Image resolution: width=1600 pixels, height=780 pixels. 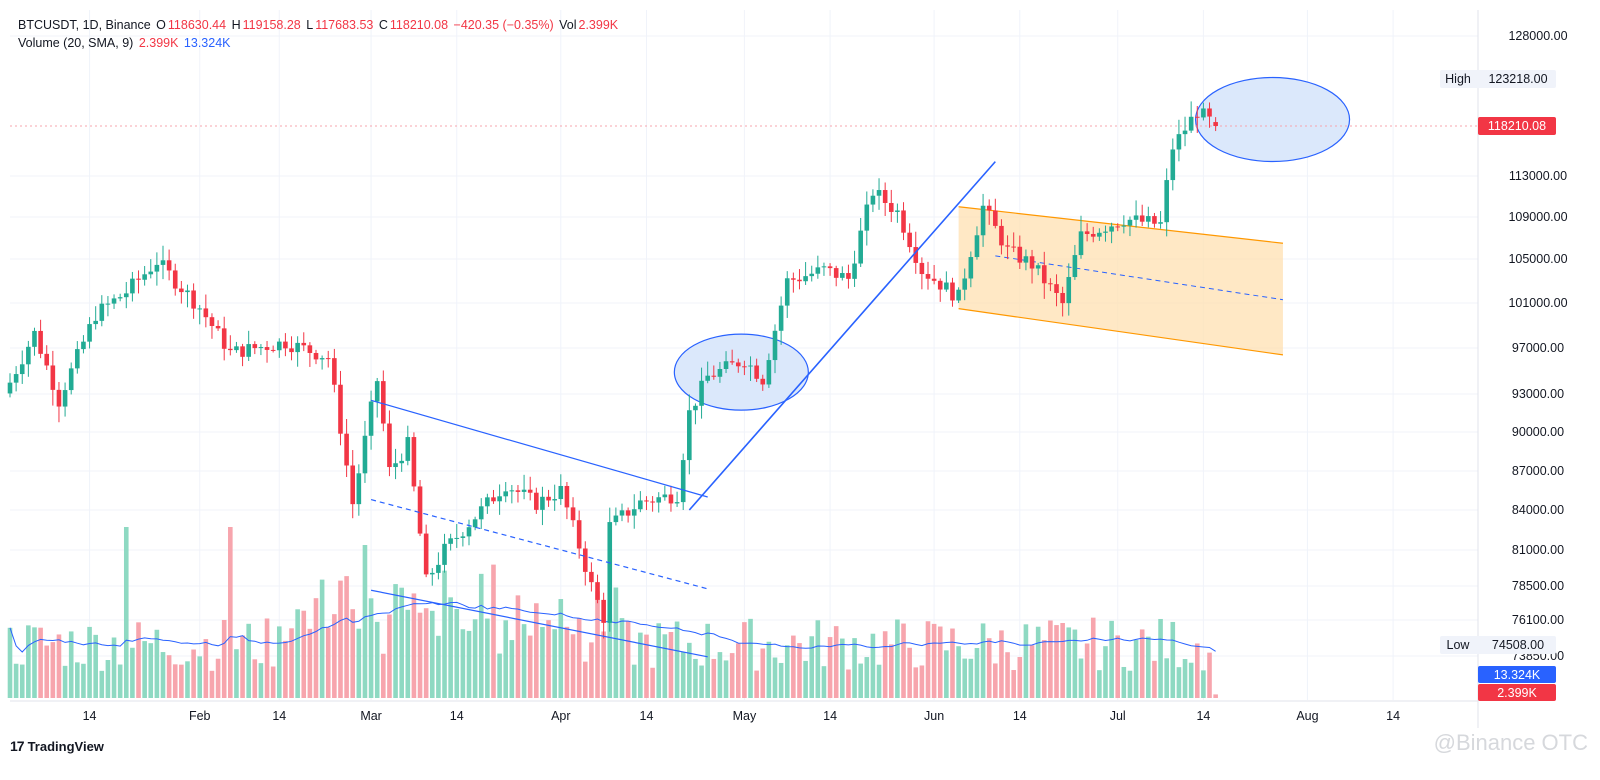 I want to click on channel-fill, so click(x=1120, y=280).